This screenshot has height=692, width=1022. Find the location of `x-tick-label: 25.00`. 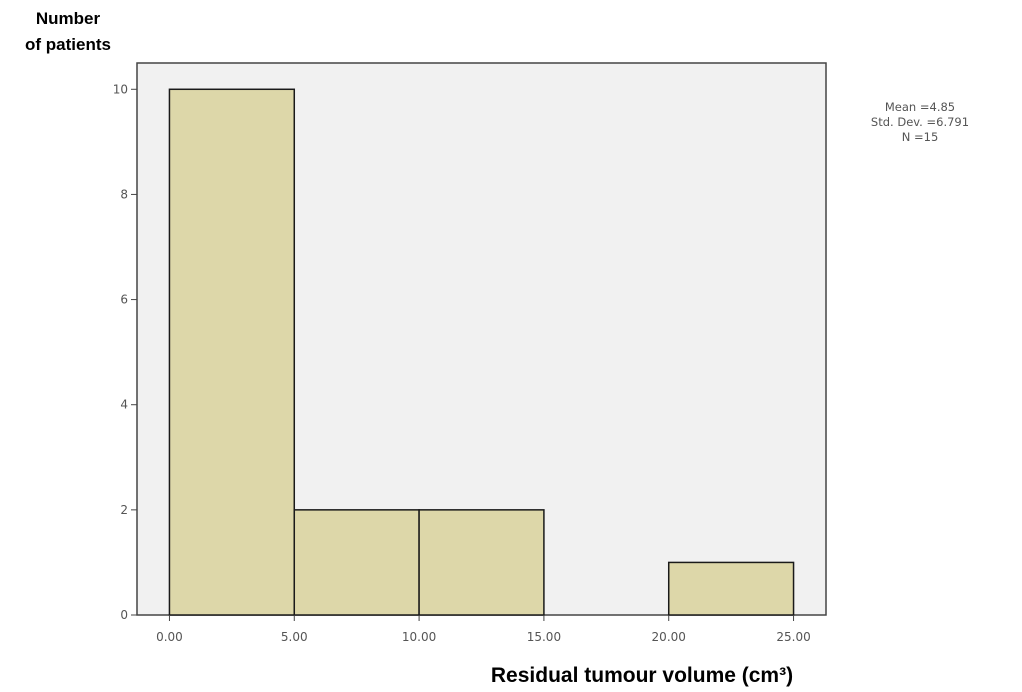

x-tick-label: 25.00 is located at coordinates (793, 637).